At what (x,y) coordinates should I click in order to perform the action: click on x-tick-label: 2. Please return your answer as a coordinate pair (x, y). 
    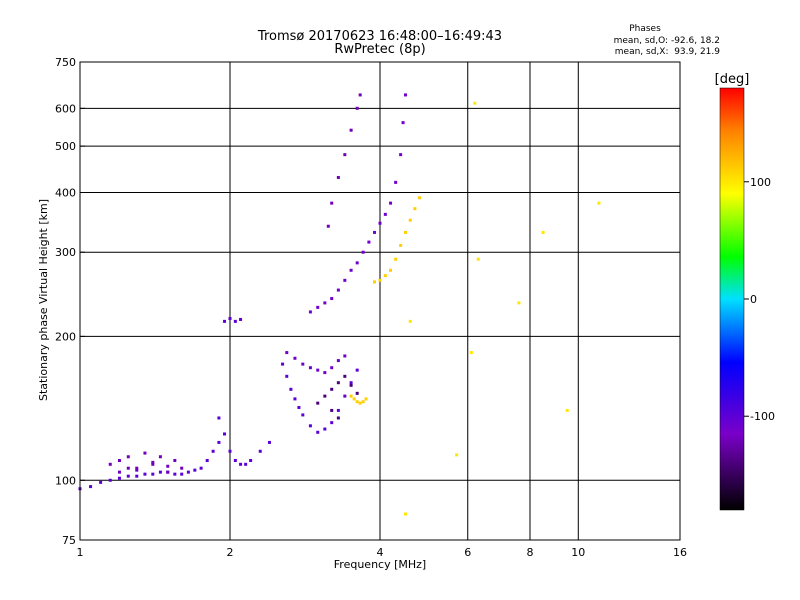
    Looking at the image, I should click on (230, 552).